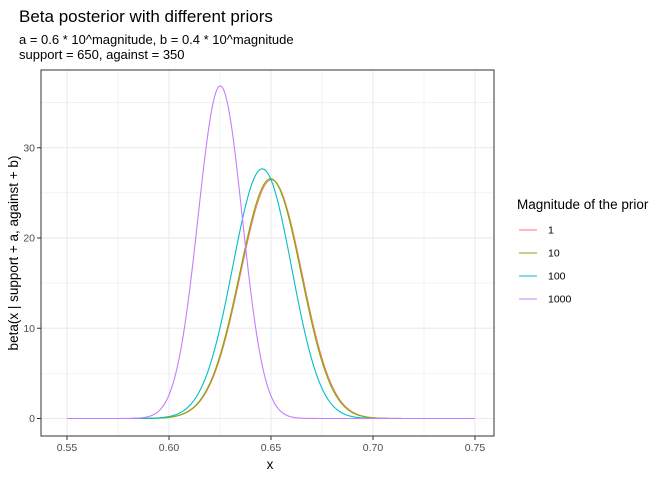 The width and height of the screenshot is (672, 480). I want to click on x-tick-label: 0.75, so click(475, 448).